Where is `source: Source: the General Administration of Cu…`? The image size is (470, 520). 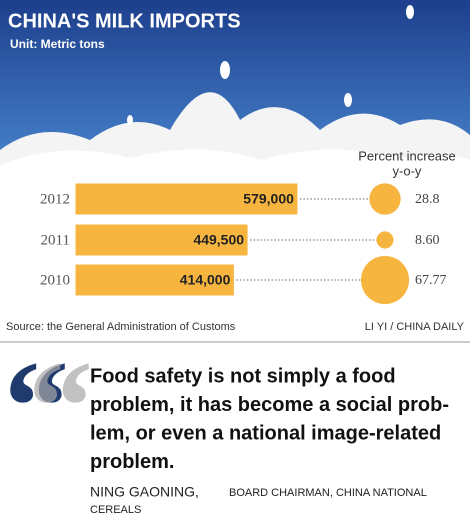 source: Source: the General Administration of Cu… is located at coordinates (121, 327).